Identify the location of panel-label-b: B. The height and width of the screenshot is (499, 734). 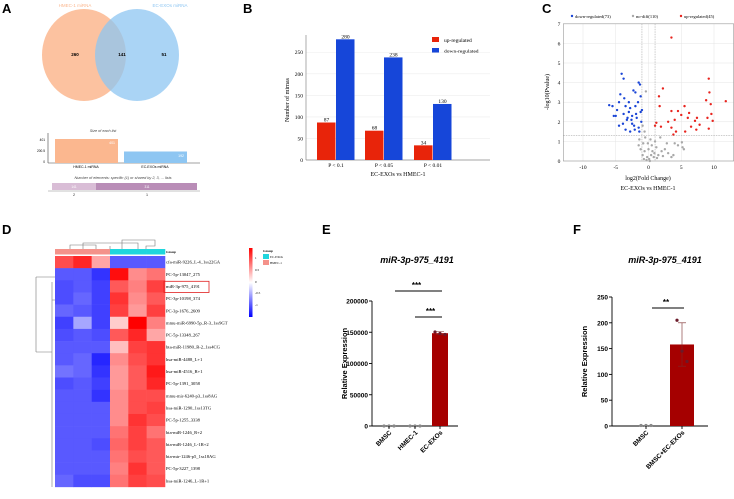
(247, 8).